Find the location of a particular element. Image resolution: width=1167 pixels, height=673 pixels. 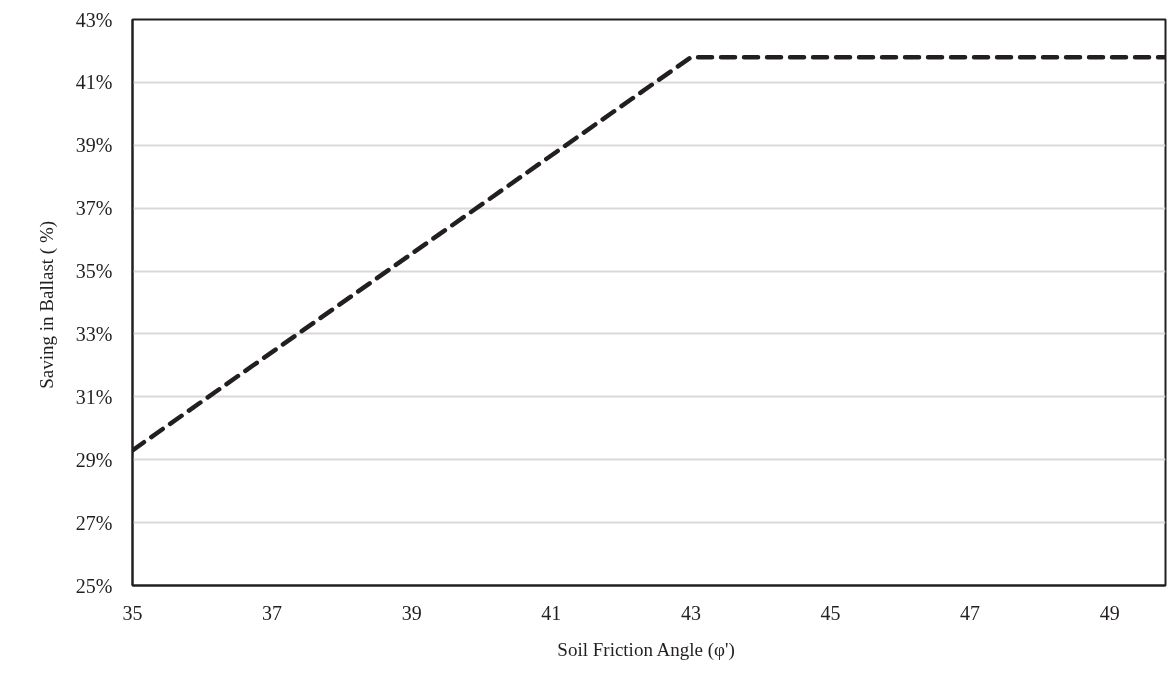

y-axis-title: Saving in Ballast ( %) is located at coordinates (46, 304).